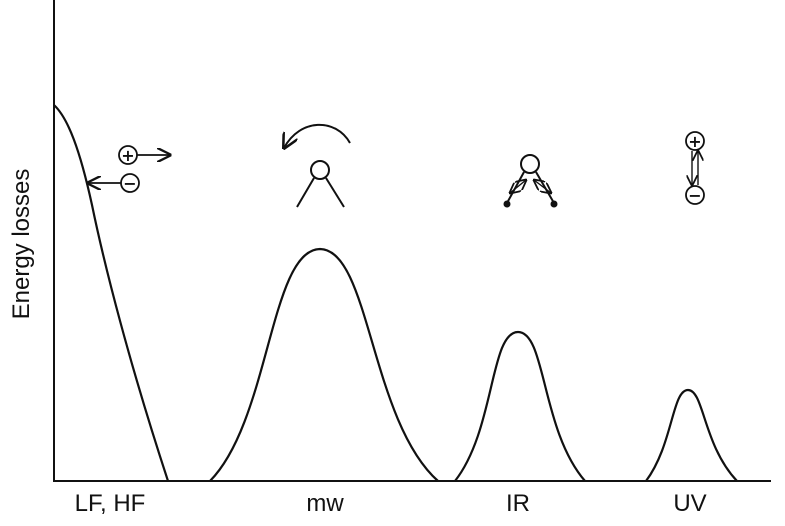  What do you see at coordinates (317, 165) in the screenshot?
I see `dipole-rotation-icon` at bounding box center [317, 165].